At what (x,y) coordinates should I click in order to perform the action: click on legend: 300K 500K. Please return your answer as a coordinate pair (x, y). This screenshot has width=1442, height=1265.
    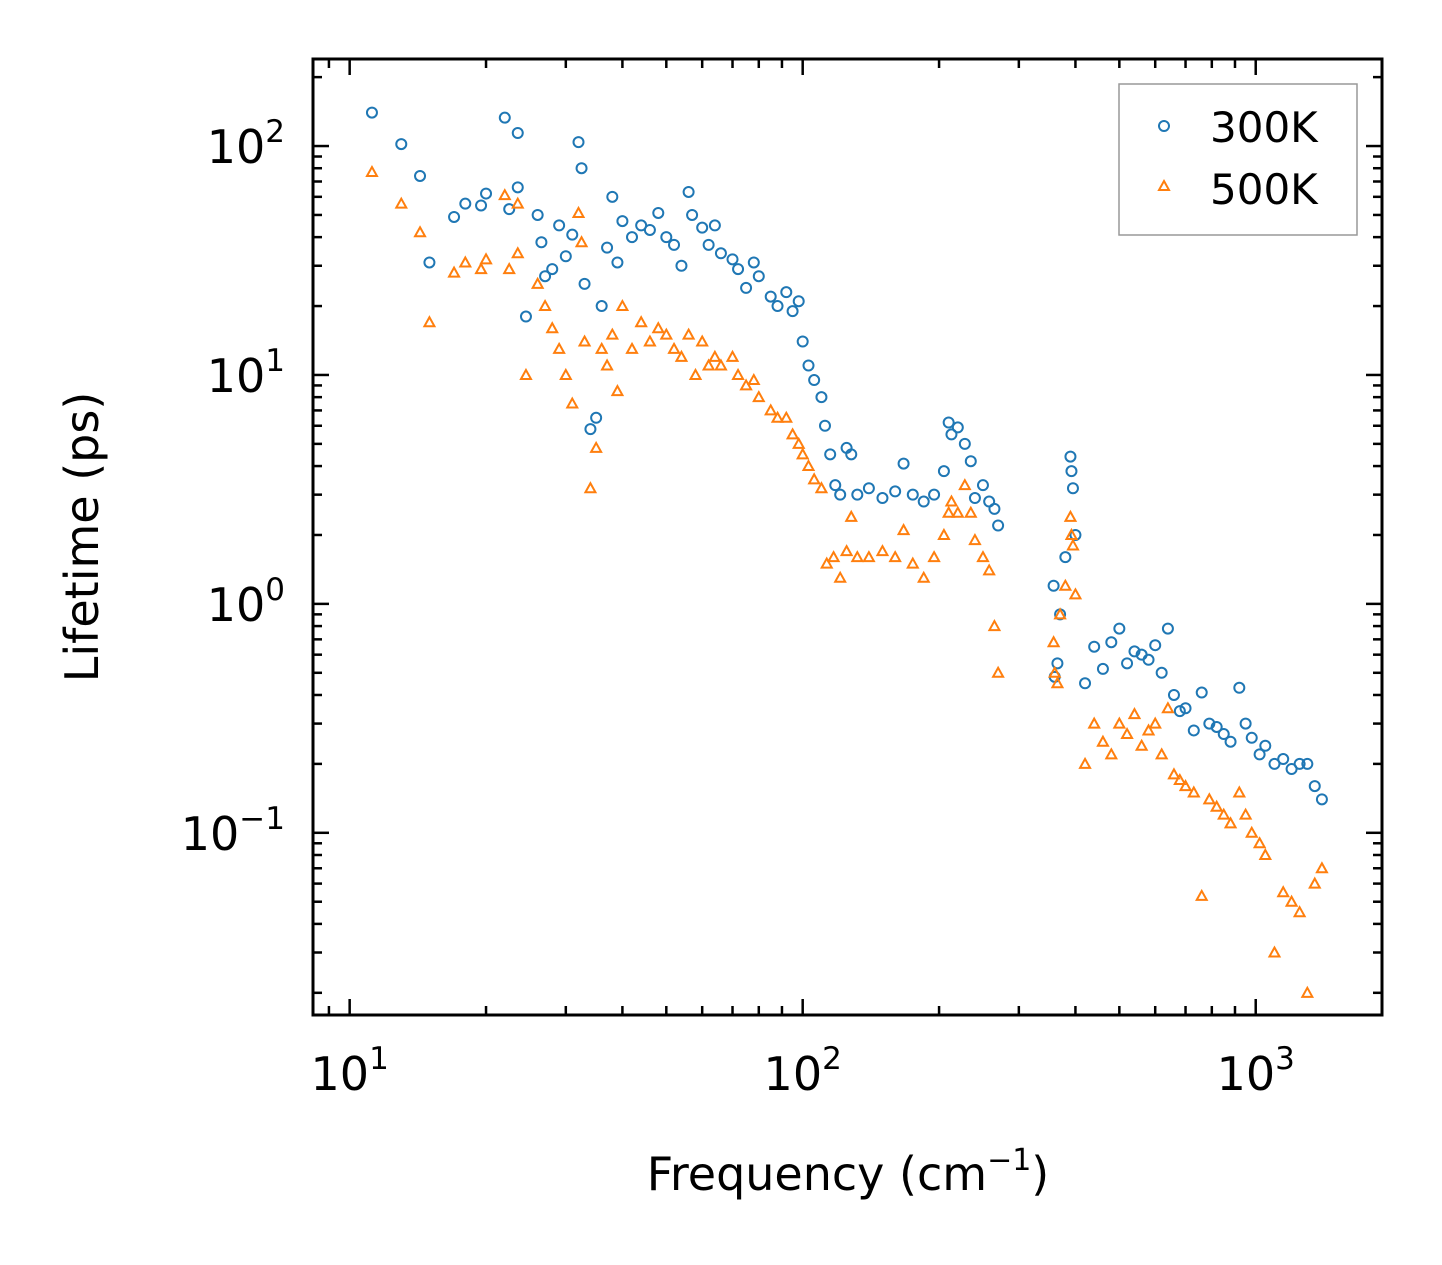
    Looking at the image, I should click on (1238, 159).